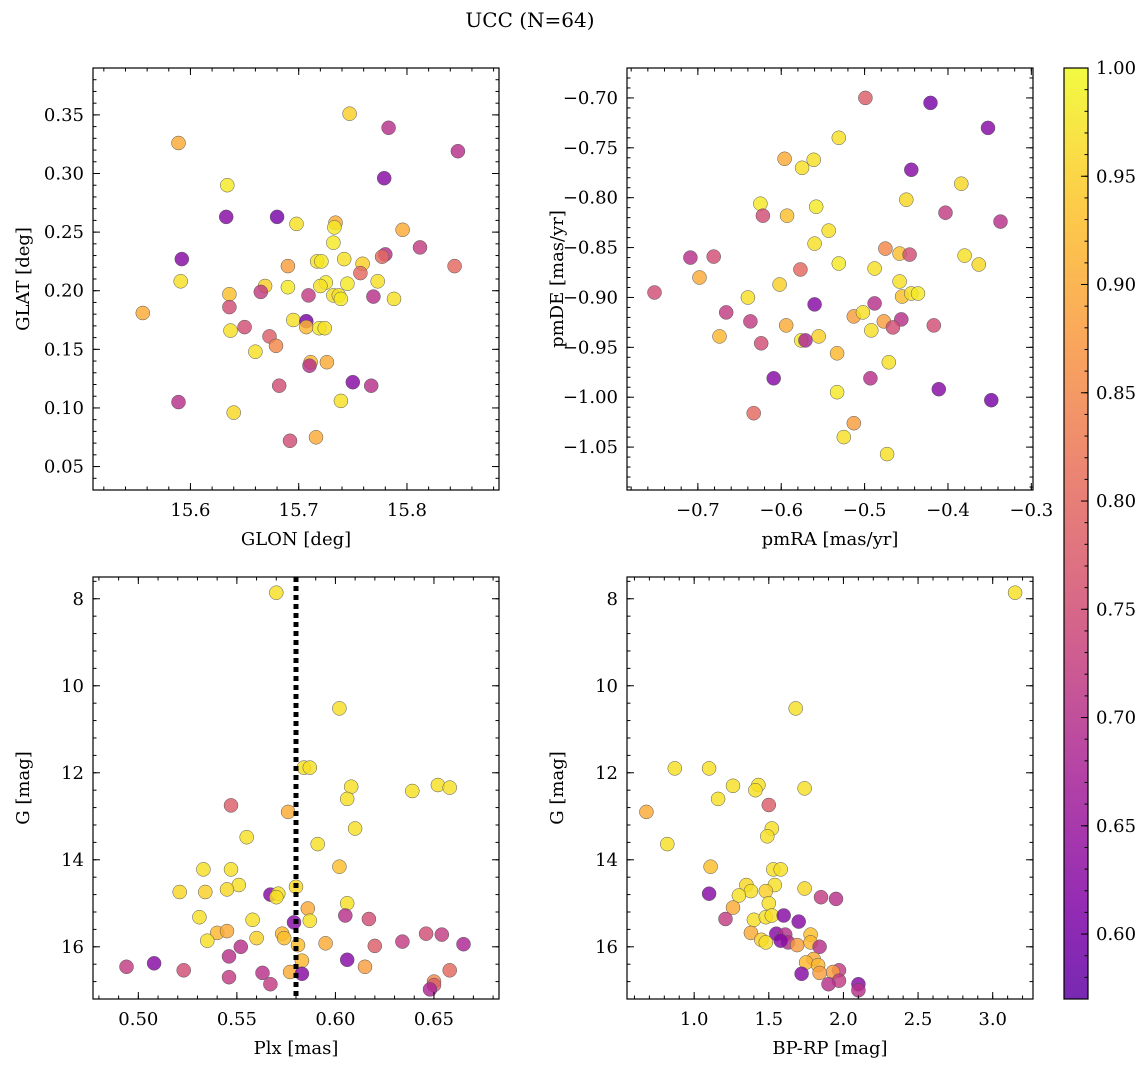 Image resolution: width=1148 pixels, height=1067 pixels. What do you see at coordinates (590, 347) in the screenshot?
I see `y-tick-label: −0.95` at bounding box center [590, 347].